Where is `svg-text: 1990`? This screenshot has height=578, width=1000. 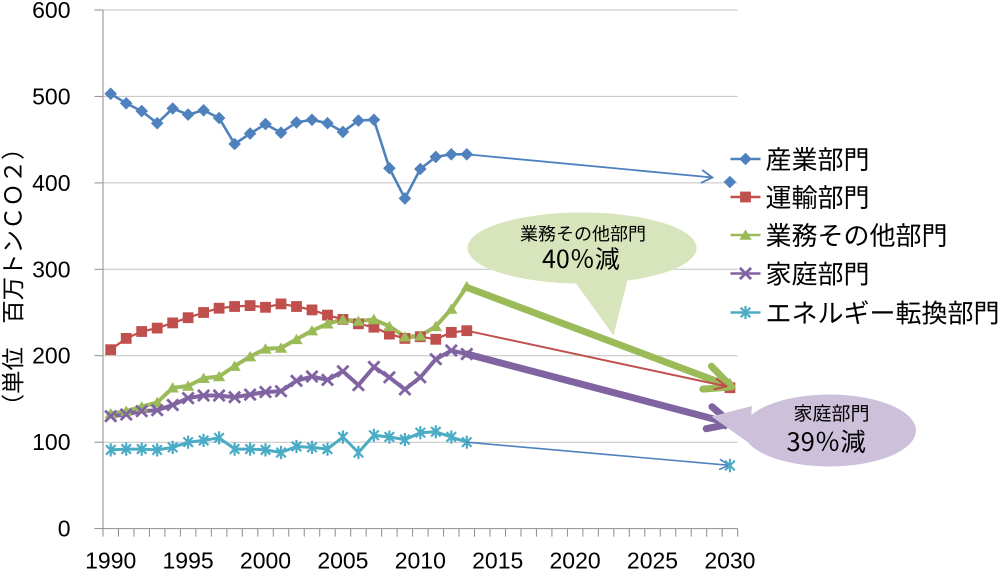 svg-text: 1990 is located at coordinates (110, 561).